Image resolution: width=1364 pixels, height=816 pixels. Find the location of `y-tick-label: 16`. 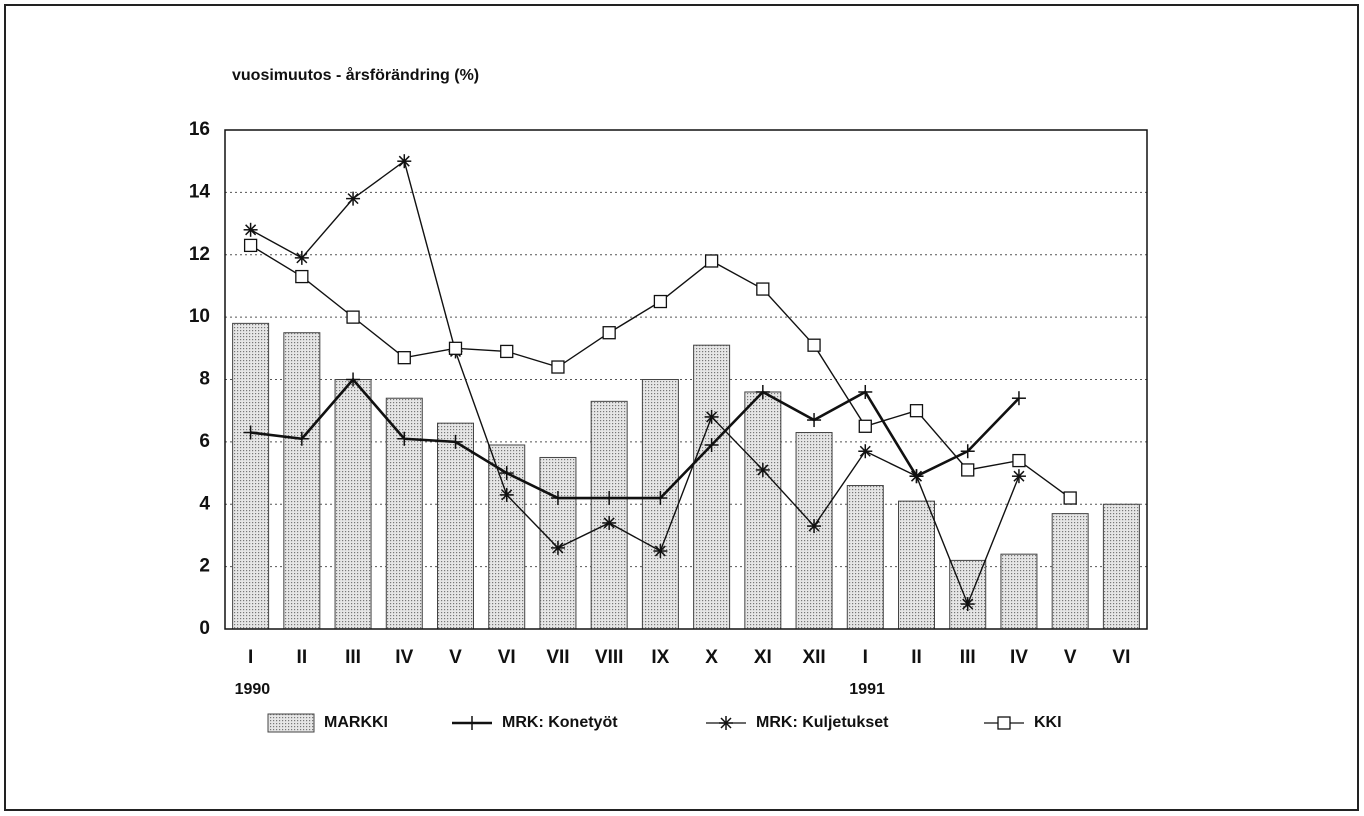

y-tick-label: 16 is located at coordinates (199, 129).